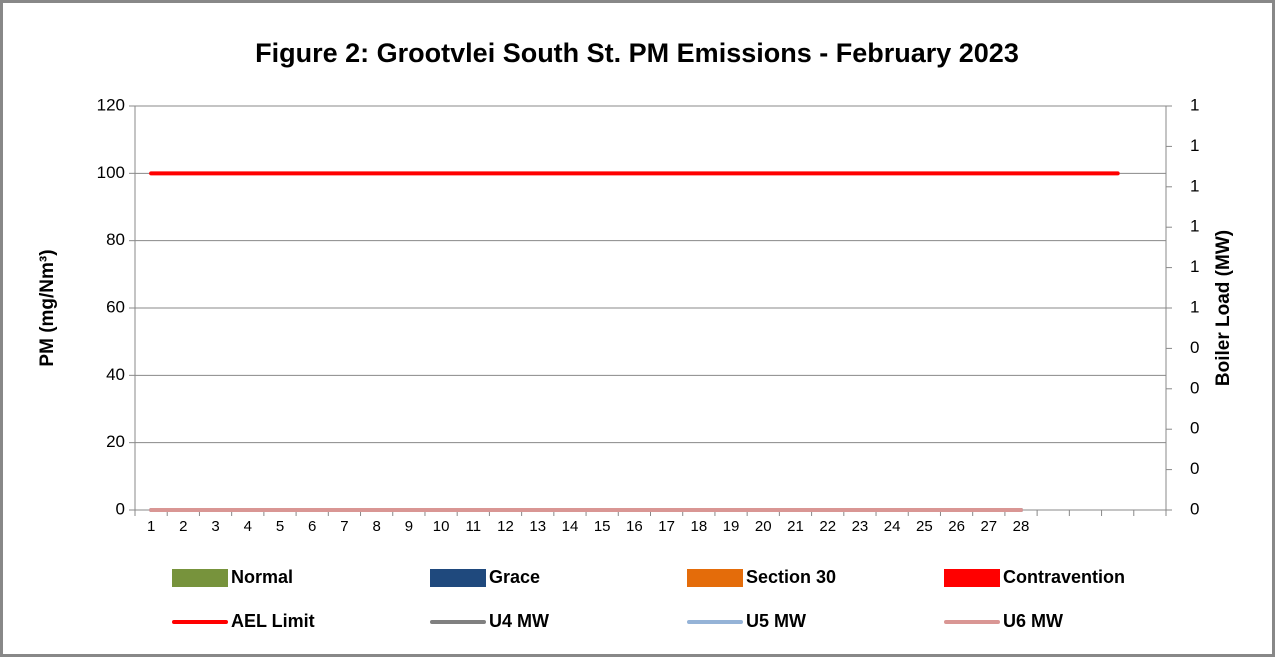 The width and height of the screenshot is (1275, 657). I want to click on x-tick-label: 27, so click(988, 526).